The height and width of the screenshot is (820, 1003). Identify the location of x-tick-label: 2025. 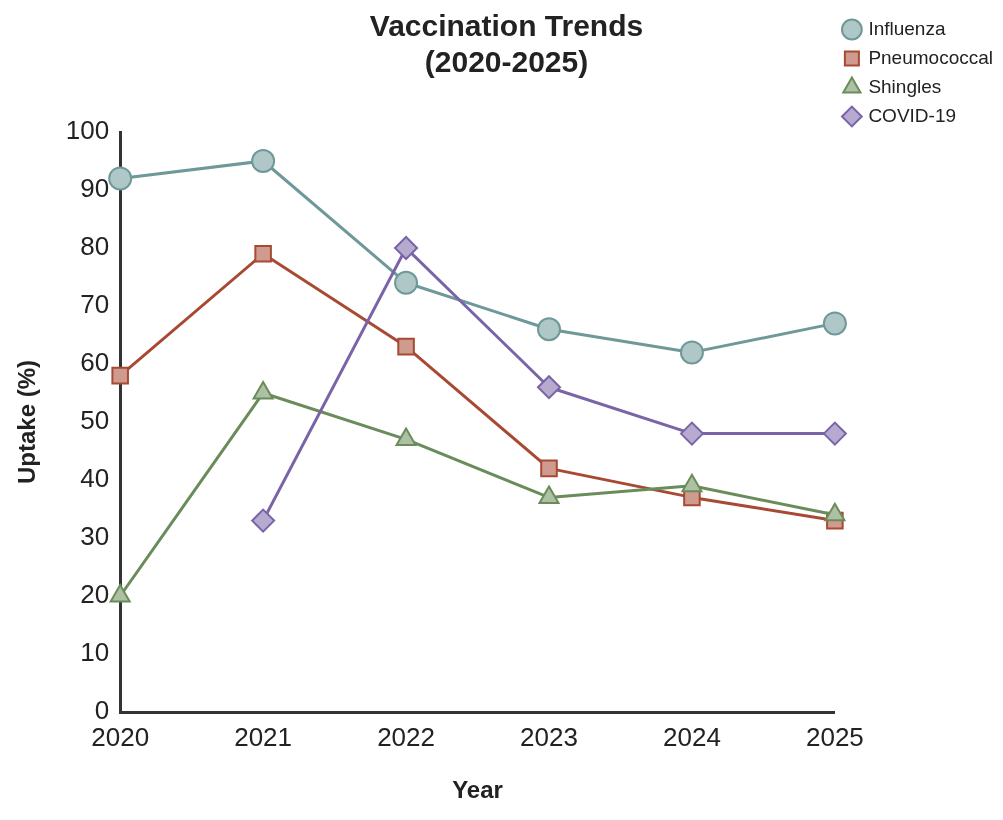
(834, 736).